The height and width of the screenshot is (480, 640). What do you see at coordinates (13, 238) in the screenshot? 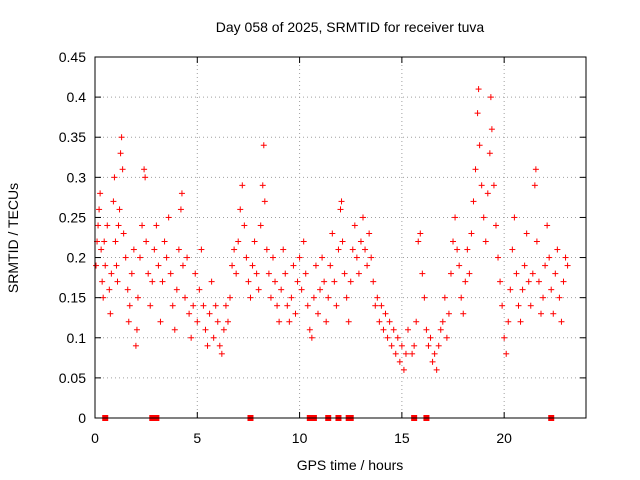
I see `y-axis-label: SRMTID / TECUs` at bounding box center [13, 238].